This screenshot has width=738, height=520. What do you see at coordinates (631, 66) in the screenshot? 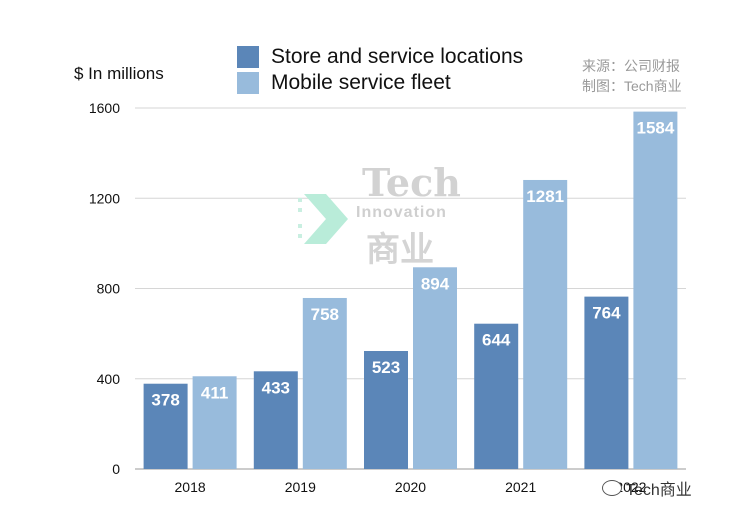
I see `source-line: 来源：公司财报` at bounding box center [631, 66].